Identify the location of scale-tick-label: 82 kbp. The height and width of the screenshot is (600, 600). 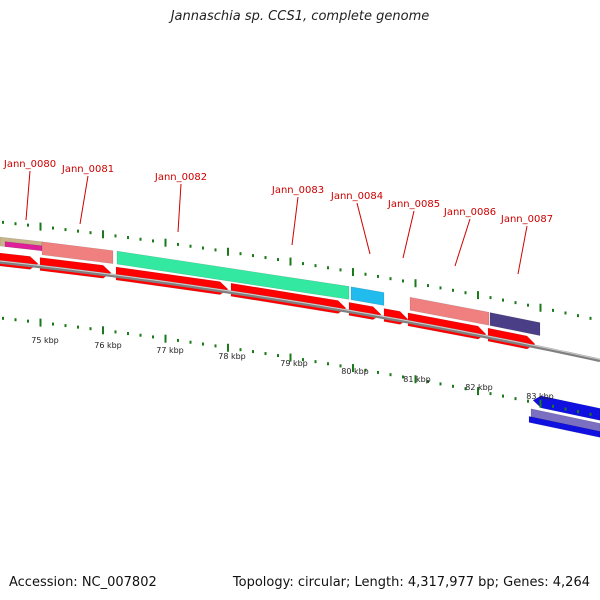
(479, 387).